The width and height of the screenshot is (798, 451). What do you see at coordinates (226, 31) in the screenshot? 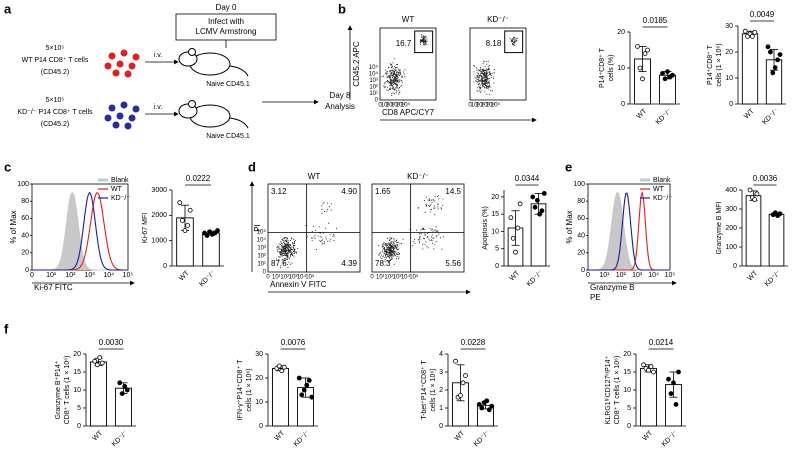
I see `infect-text: LCMV Armstrong` at bounding box center [226, 31].